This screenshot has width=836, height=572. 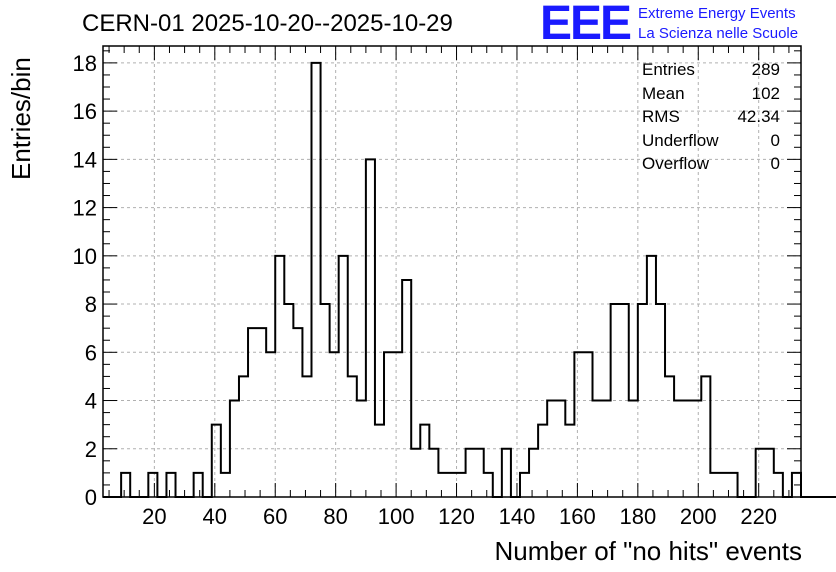 What do you see at coordinates (396, 516) in the screenshot?
I see `x-tick-label: 100` at bounding box center [396, 516].